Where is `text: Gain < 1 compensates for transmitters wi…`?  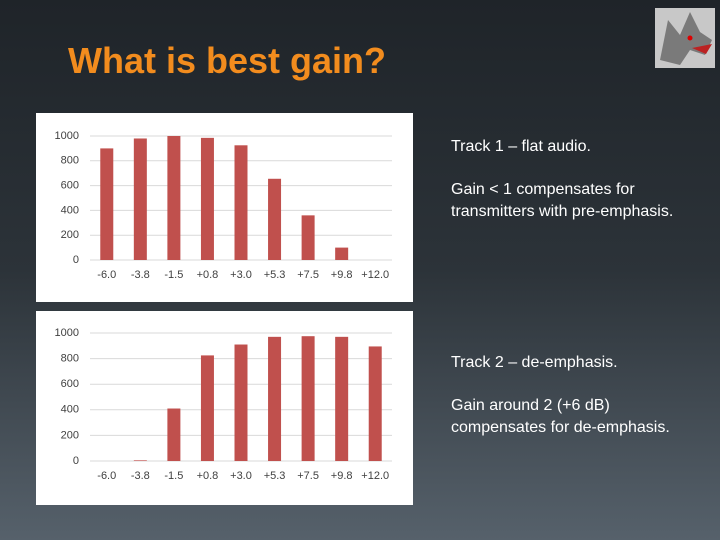
text: Gain < 1 compensates for transmitters wi… is located at coordinates (562, 200).